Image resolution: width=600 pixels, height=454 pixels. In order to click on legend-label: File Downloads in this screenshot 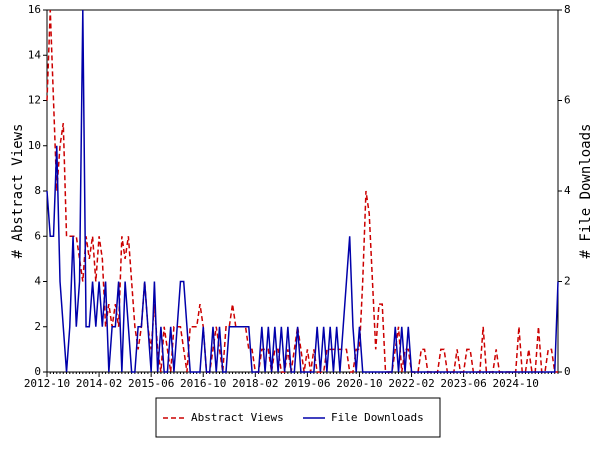, I will do `click(377, 417)`.